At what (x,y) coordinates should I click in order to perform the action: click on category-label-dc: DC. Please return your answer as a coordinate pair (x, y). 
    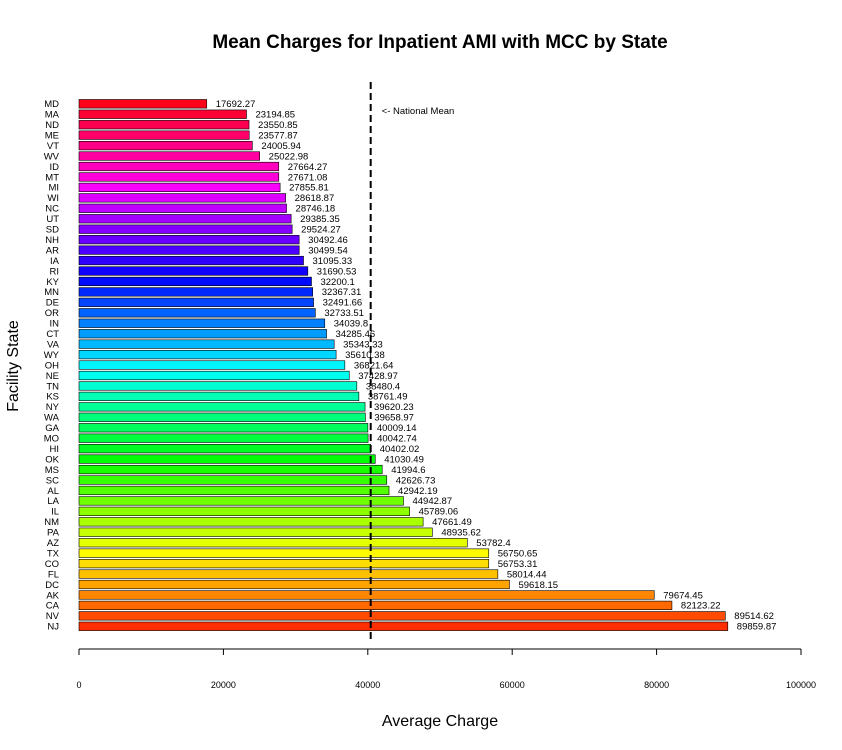
    Looking at the image, I should click on (52, 585).